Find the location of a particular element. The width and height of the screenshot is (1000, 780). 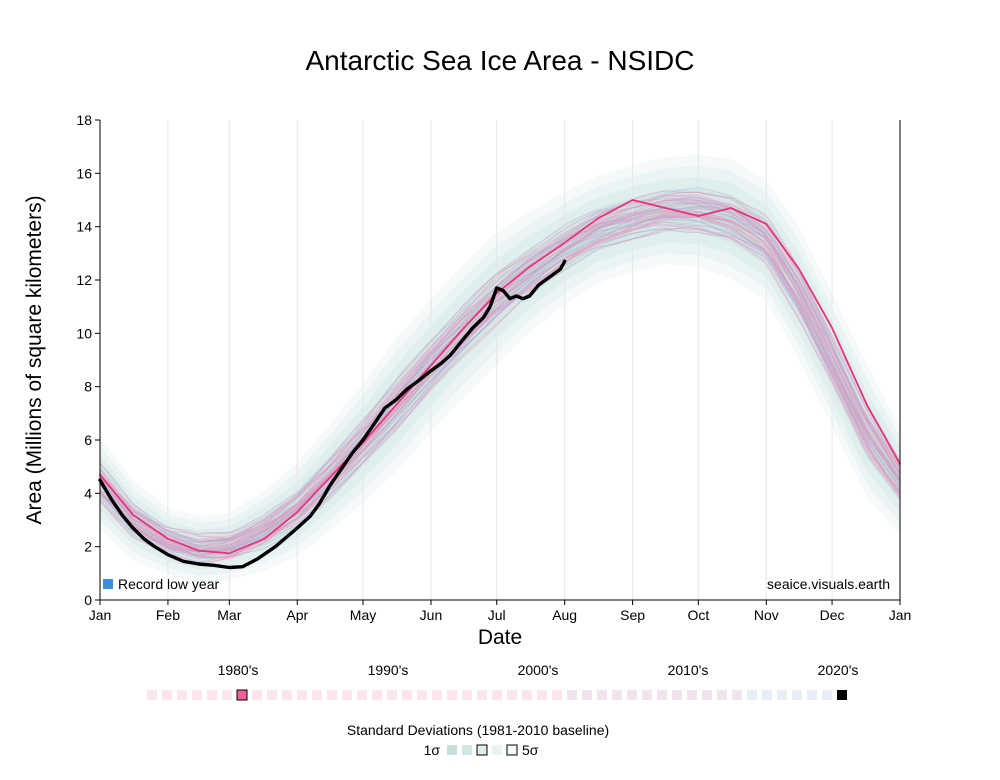

y-axis-ticks: 0 2 4 6 8 10 12 14 16 18 is located at coordinates (88, 360).